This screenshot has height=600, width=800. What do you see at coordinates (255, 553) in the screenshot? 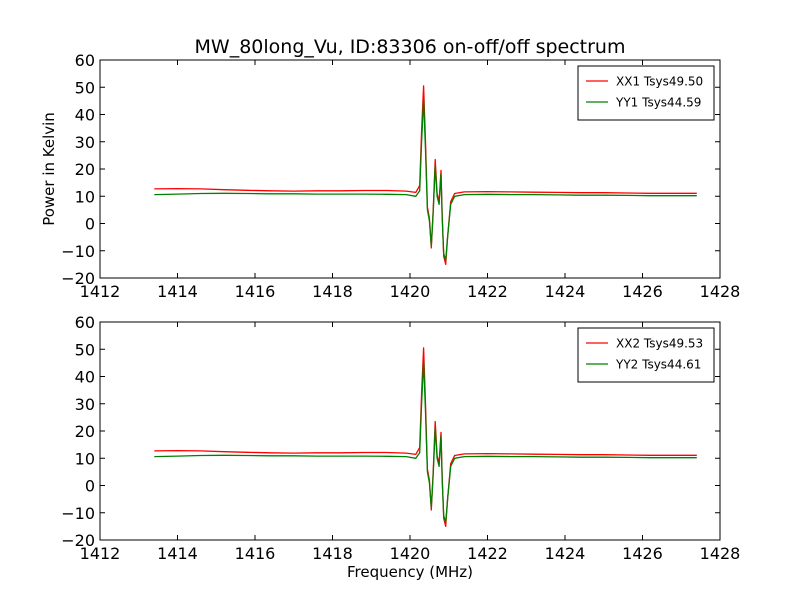
I see `x-tick-label-2-2: 1416` at bounding box center [255, 553].